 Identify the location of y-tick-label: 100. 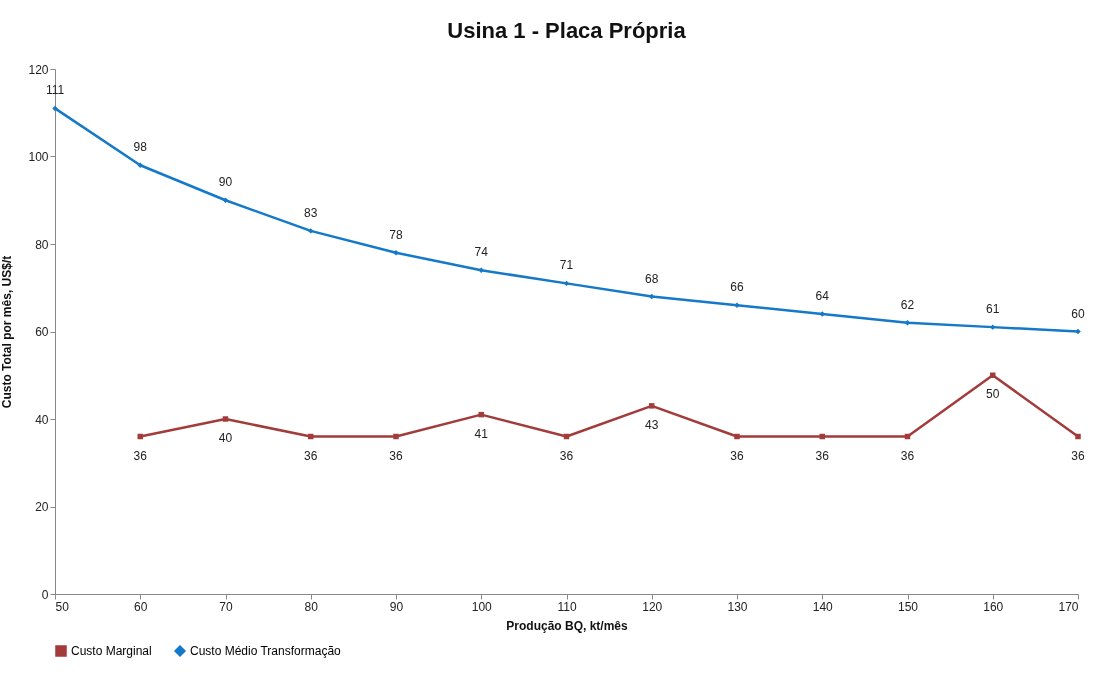
(38, 157).